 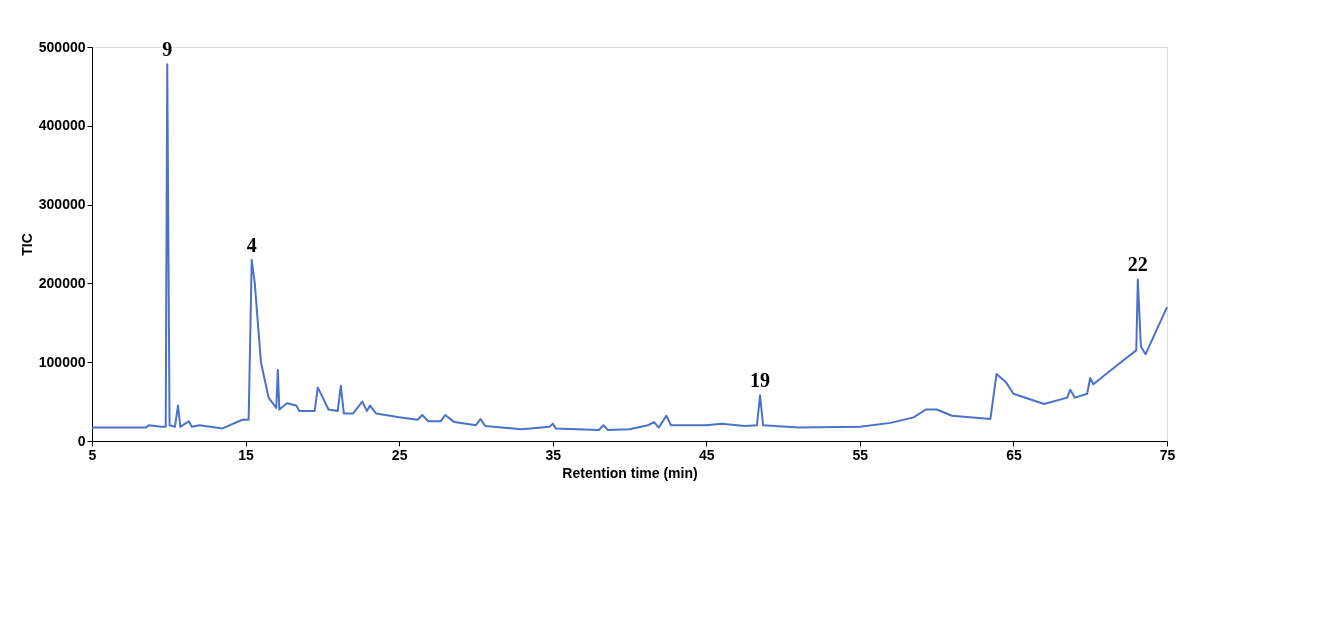 I want to click on annotation: 4, so click(x=251, y=244).